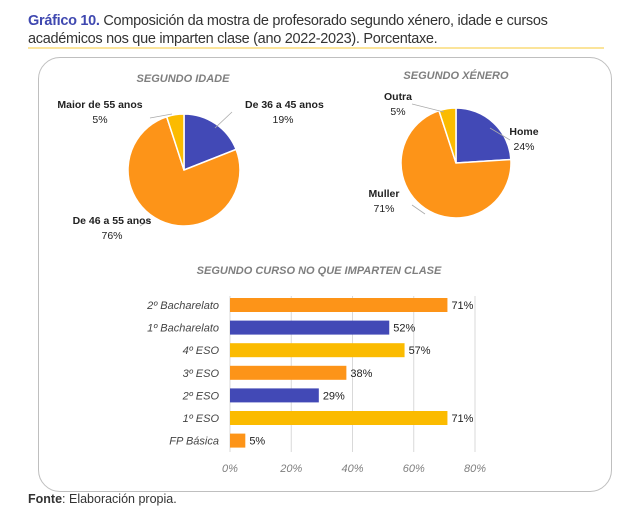 The image size is (628, 514). Describe the element at coordinates (201, 396) in the screenshot. I see `y-category-label: 2º ESO` at that location.